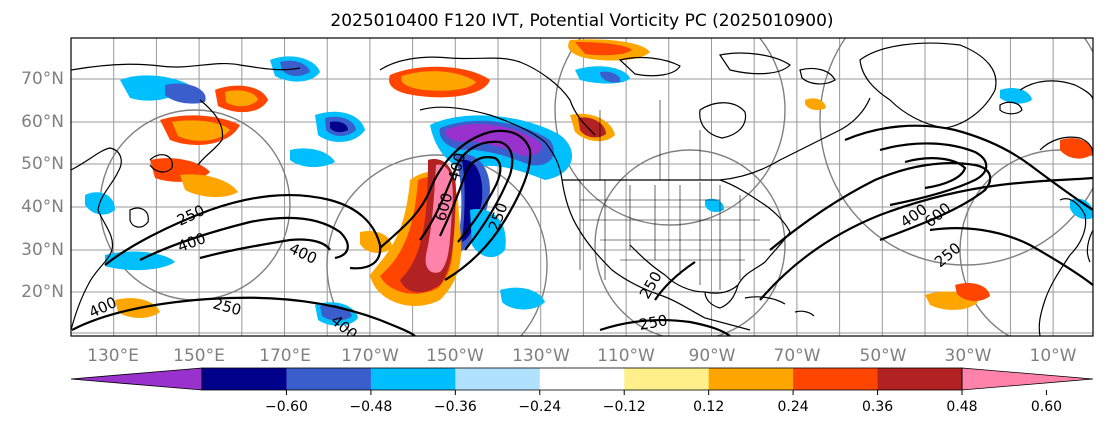 This screenshot has width=1105, height=429. Describe the element at coordinates (286, 407) in the screenshot. I see `colorbar-tick-label: −0.60` at that location.